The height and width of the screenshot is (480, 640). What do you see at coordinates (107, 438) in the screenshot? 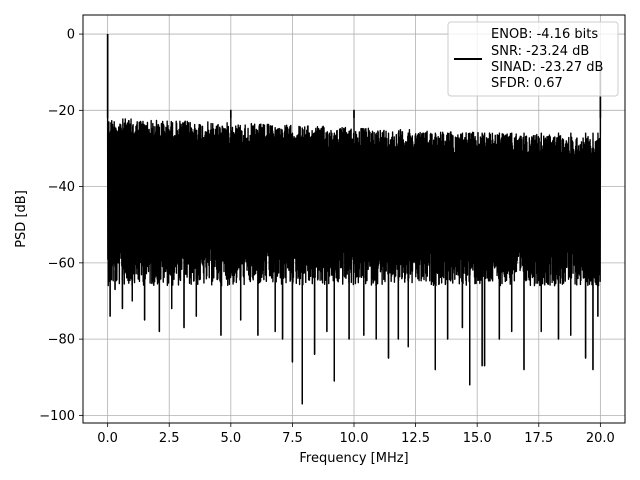
I see `x-tick-label: 0.0` at bounding box center [107, 438].